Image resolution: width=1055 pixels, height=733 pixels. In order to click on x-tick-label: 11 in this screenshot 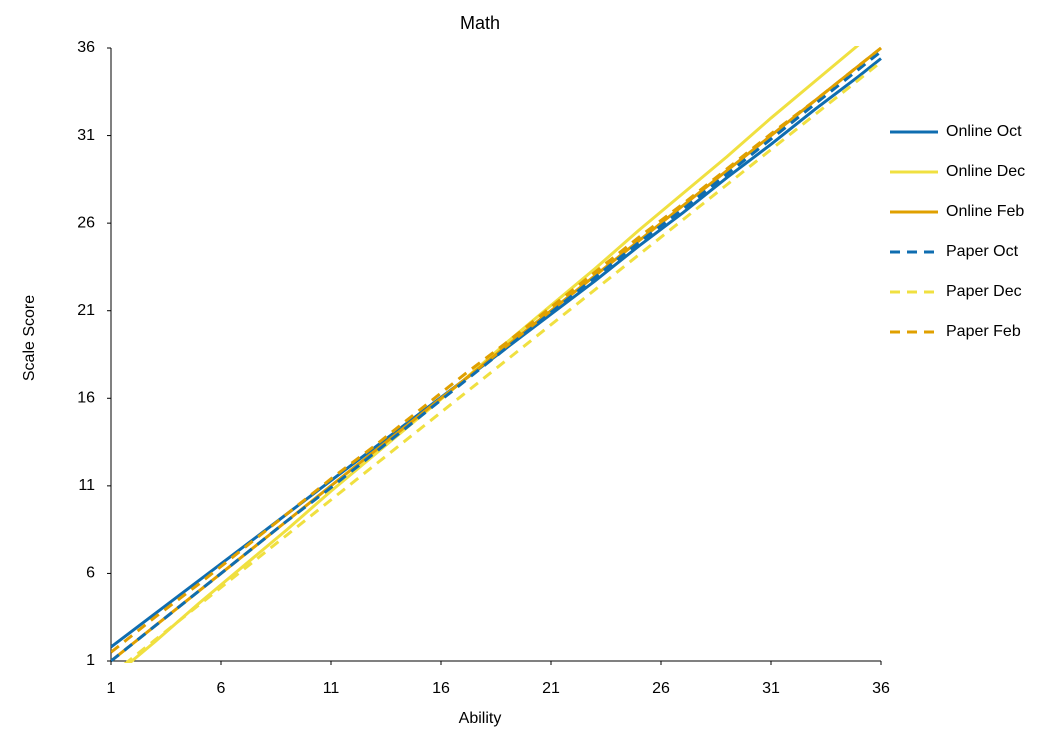, I will do `click(331, 688)`.